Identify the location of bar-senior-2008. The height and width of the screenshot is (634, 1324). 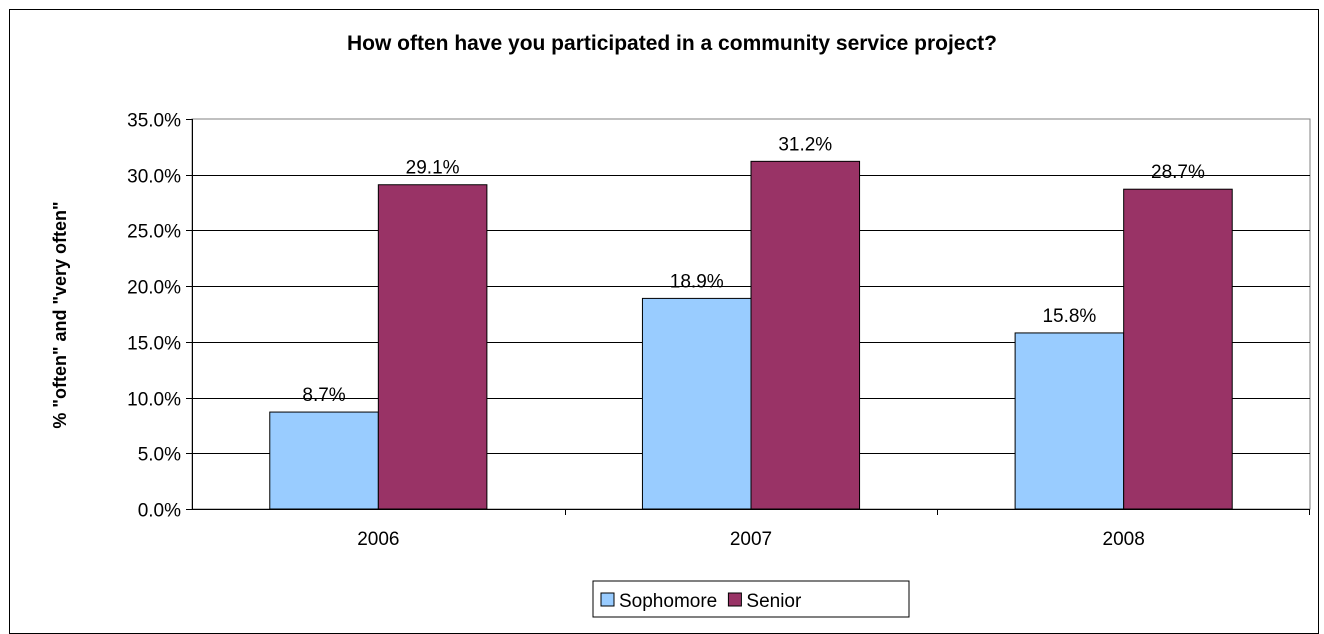
(1178, 349).